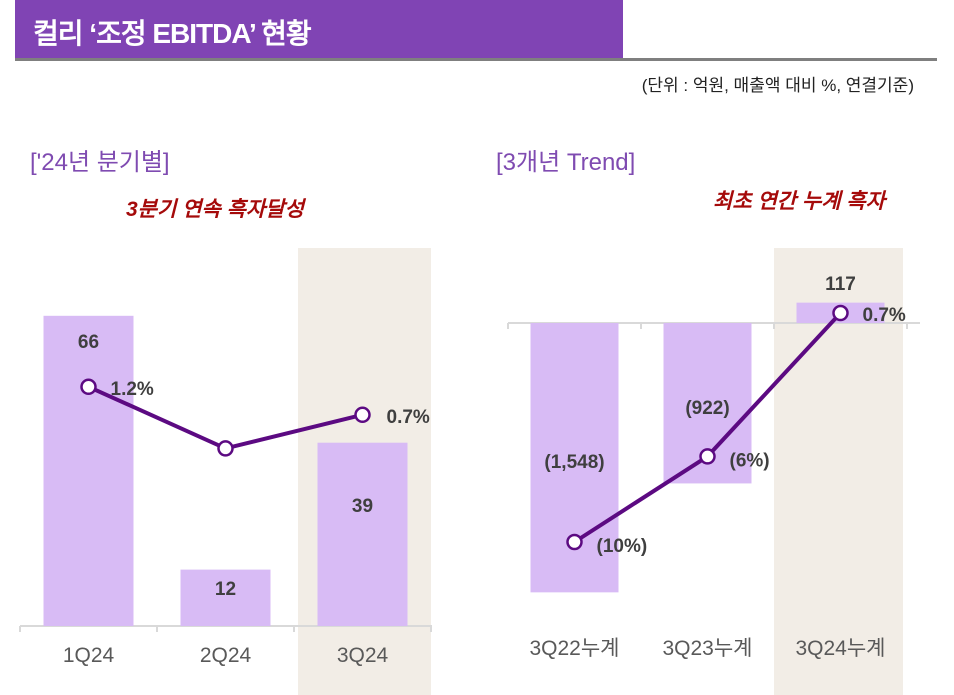 Image resolution: width=954 pixels, height=695 pixels. I want to click on unit-note: (단위 : 억원, 매출액 대비 %, 연결기준), so click(777, 85).